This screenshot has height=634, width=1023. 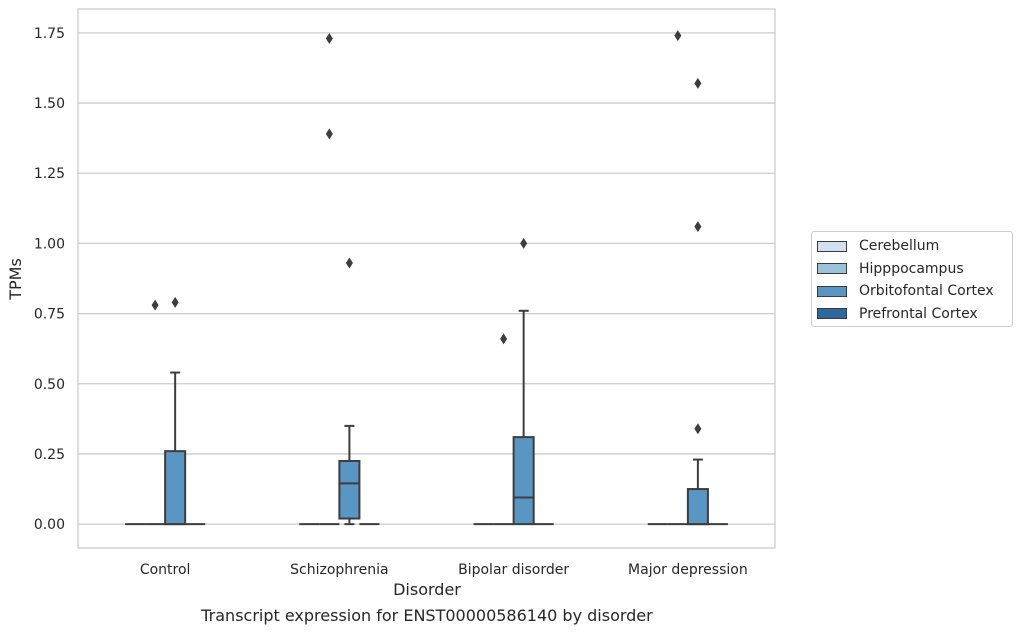 What do you see at coordinates (49, 385) in the screenshot?
I see `y-tick-label: 0.50` at bounding box center [49, 385].